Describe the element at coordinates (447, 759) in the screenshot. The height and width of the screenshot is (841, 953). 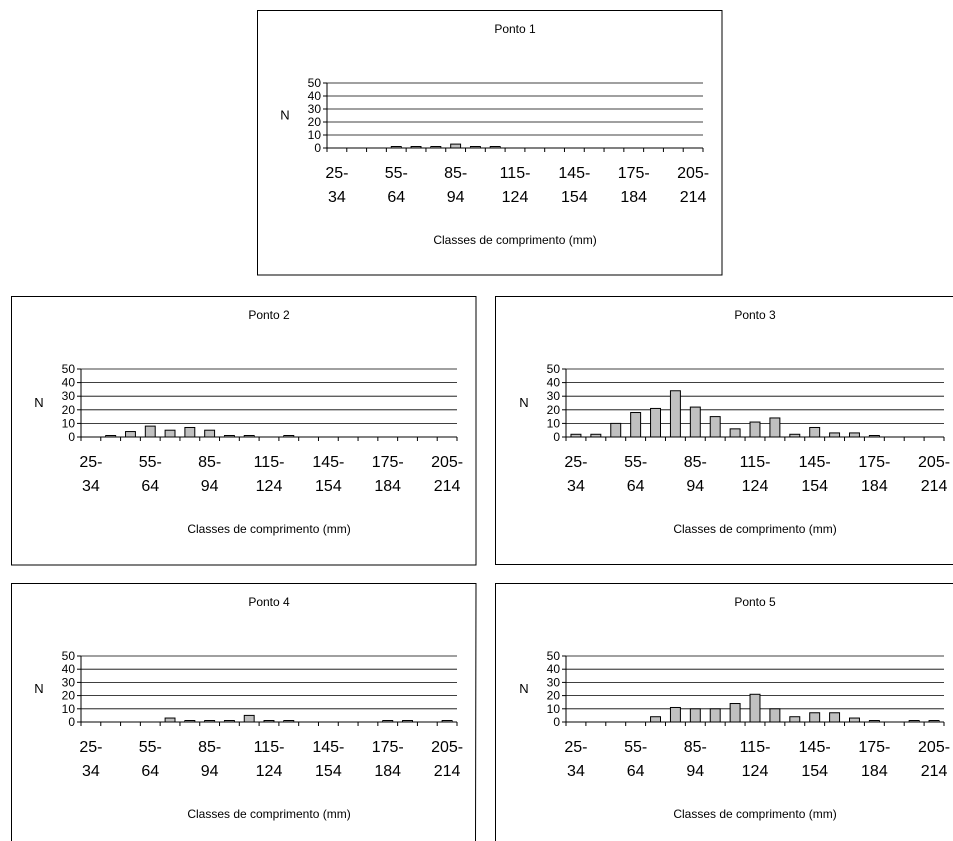
I see `x-tick-label: 205-214` at that location.